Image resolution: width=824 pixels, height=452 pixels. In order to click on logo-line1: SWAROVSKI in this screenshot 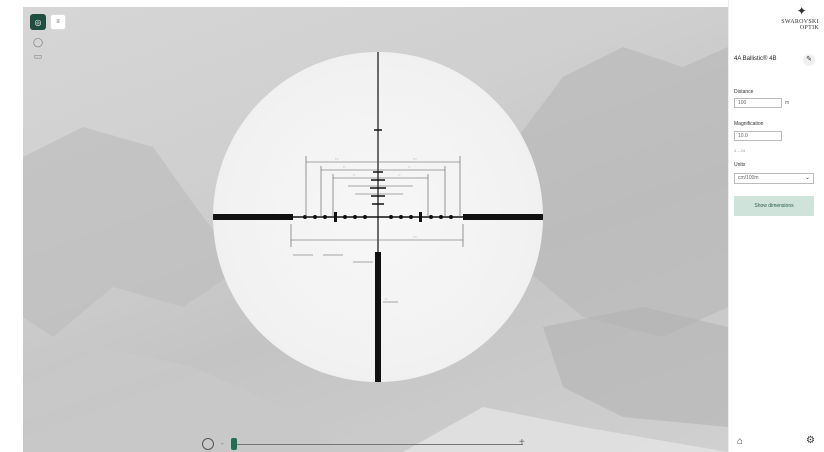, I will do `click(800, 22)`.